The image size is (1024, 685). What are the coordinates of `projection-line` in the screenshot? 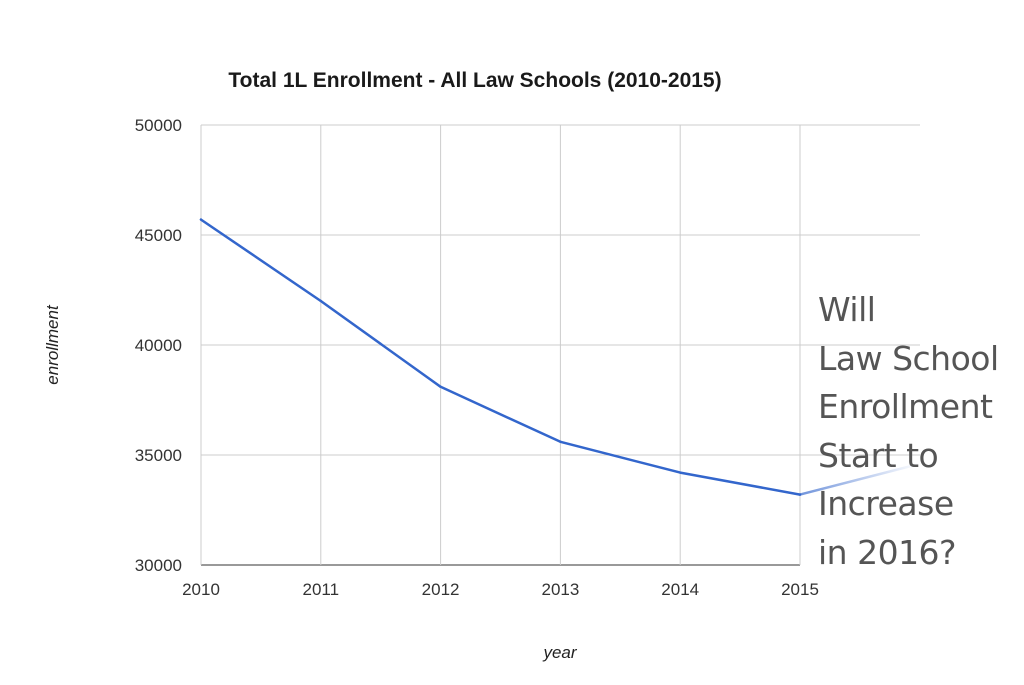 It's located at (860, 479).